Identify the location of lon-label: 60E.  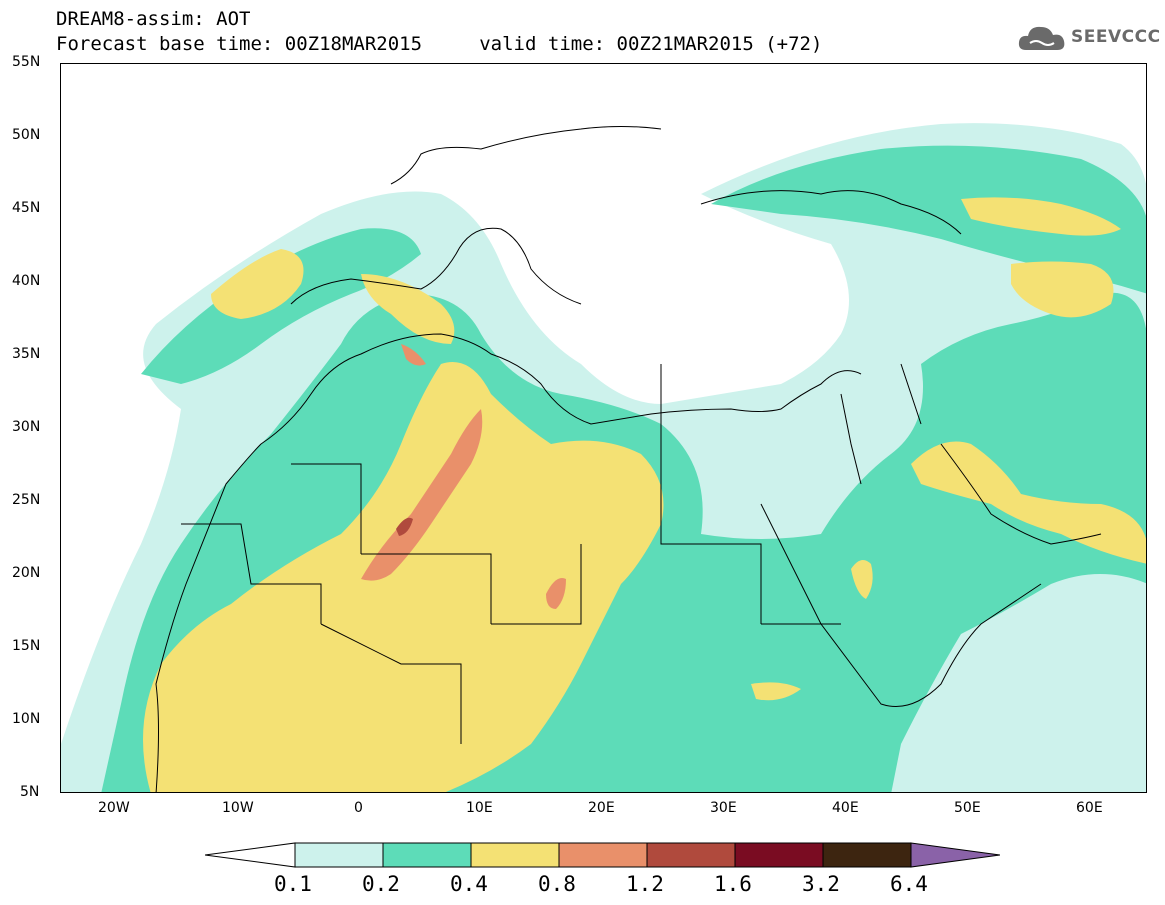
(1089, 808).